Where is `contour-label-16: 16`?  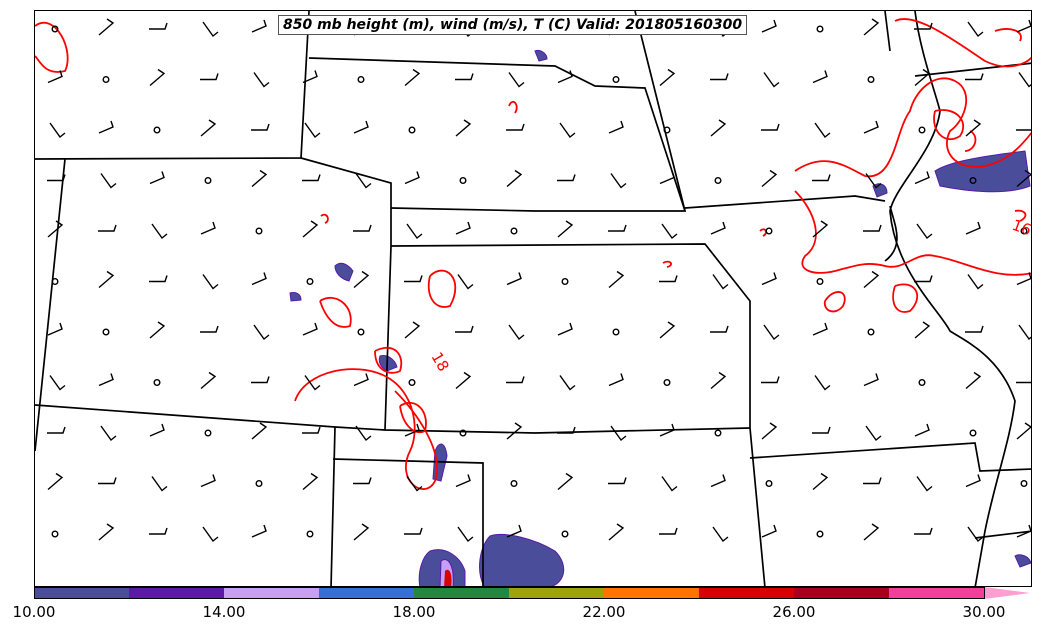 contour-label-16: 16 is located at coordinates (1021, 227).